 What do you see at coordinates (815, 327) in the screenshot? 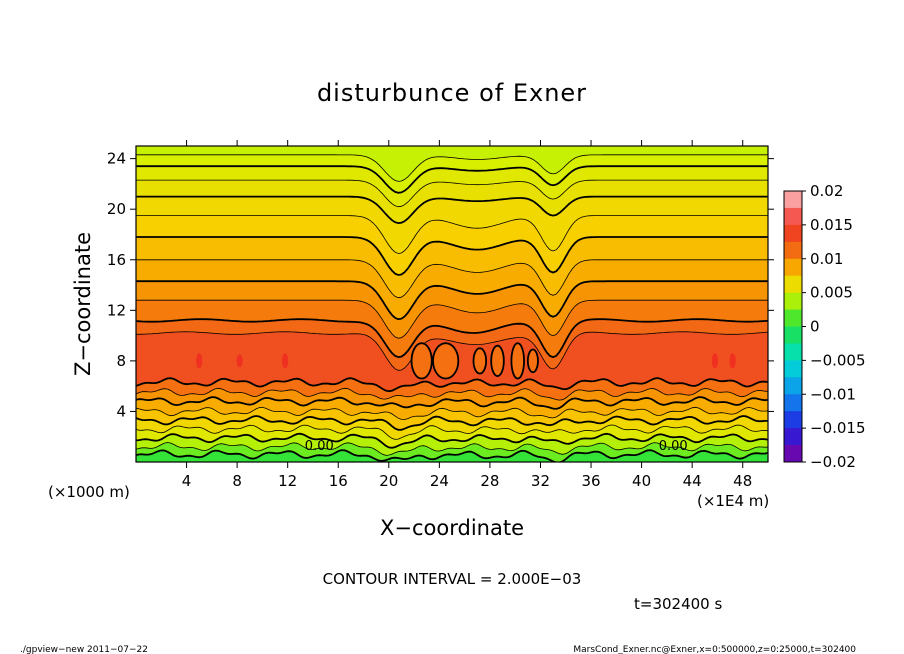
I see `colorbar-tick-label: 0` at bounding box center [815, 327].